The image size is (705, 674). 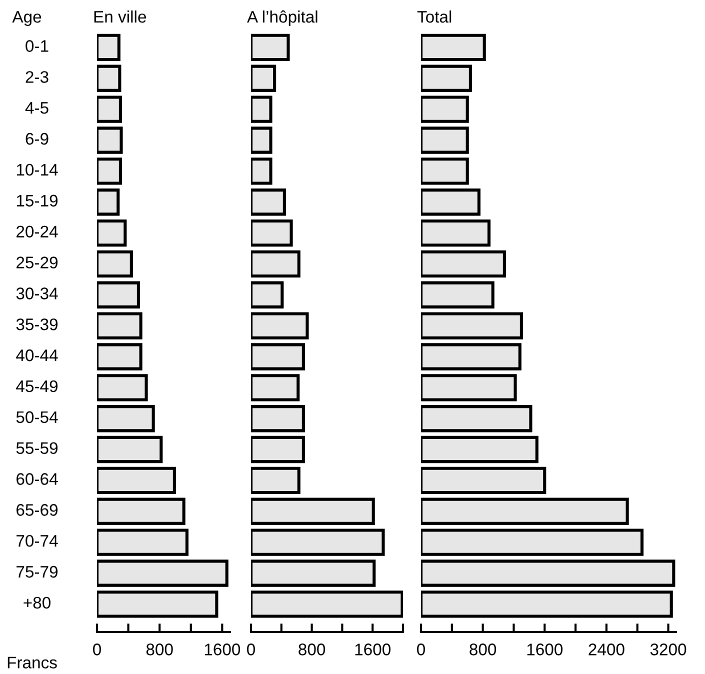 What do you see at coordinates (37, 386) in the screenshot?
I see `y-tick-label: 45-49` at bounding box center [37, 386].